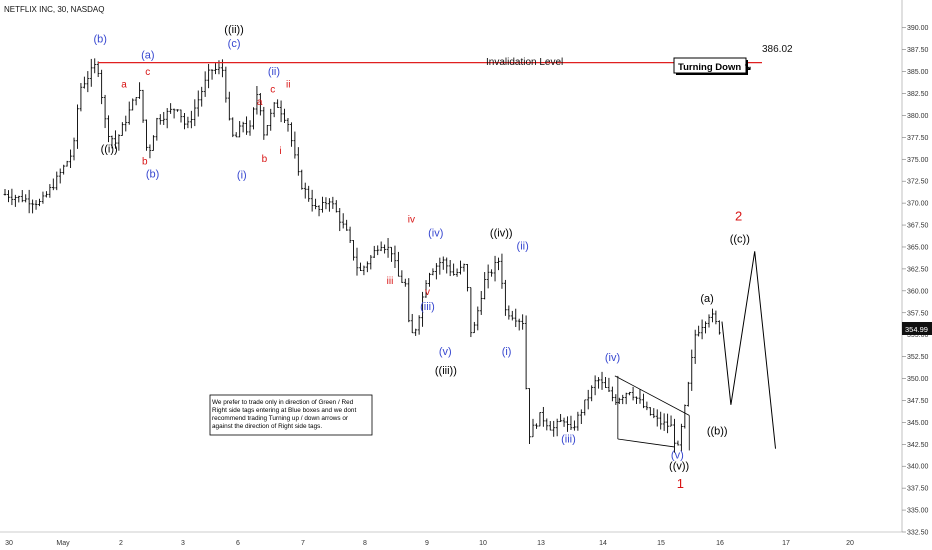 Image resolution: width=932 pixels, height=550 pixels. What do you see at coordinates (54, 9) in the screenshot?
I see `chart-title: NETFLIX INC, 30, NASDAQ` at bounding box center [54, 9].